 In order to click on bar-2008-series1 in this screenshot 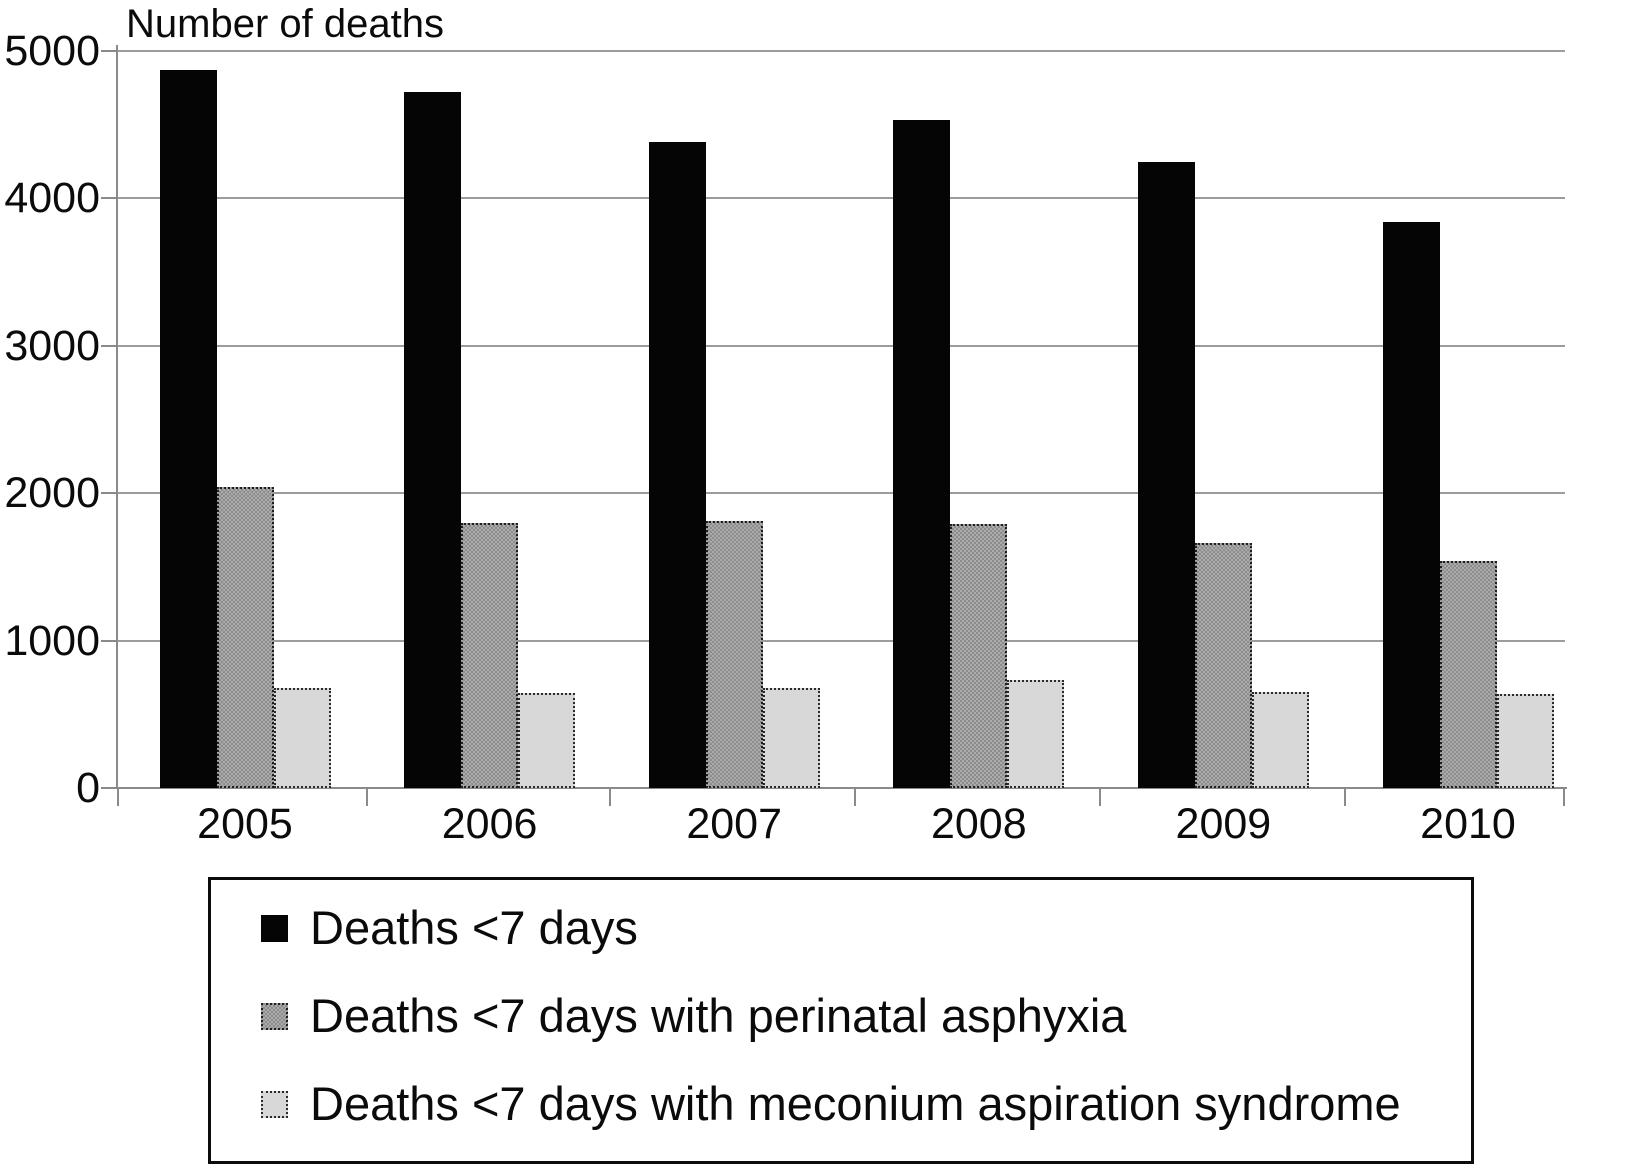, I will do `click(979, 656)`.